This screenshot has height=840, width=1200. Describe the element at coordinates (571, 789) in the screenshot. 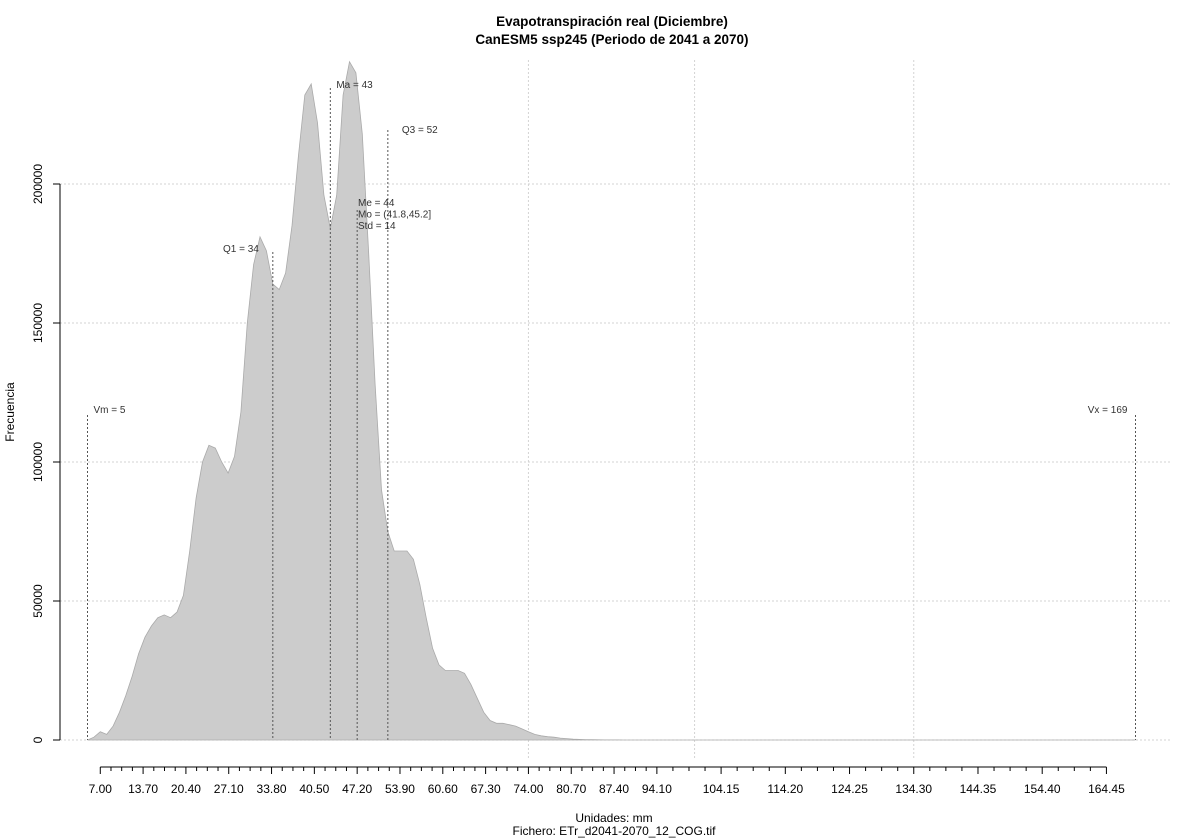

I see `x-tick-label-11: 80.70` at that location.